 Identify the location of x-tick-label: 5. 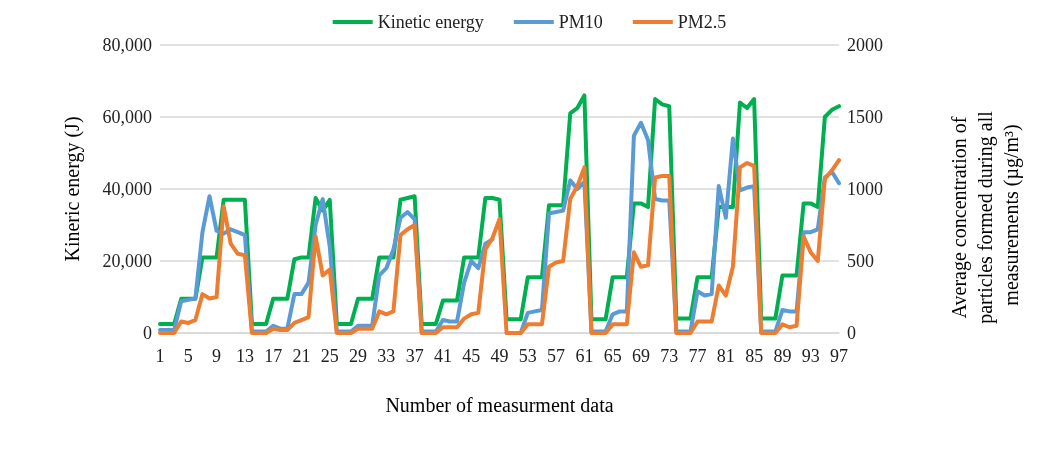
(188, 356).